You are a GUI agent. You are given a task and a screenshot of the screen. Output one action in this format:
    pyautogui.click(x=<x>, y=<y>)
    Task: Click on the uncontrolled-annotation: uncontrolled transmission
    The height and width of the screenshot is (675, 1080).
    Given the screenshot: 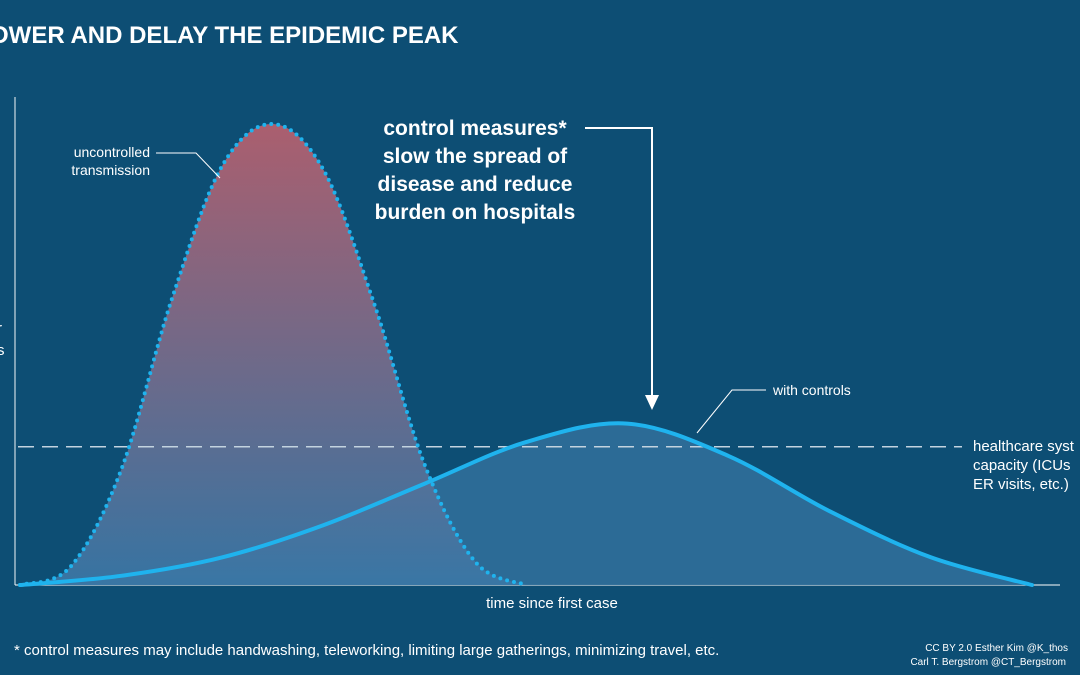 What is the action you would take?
    pyautogui.click(x=146, y=161)
    